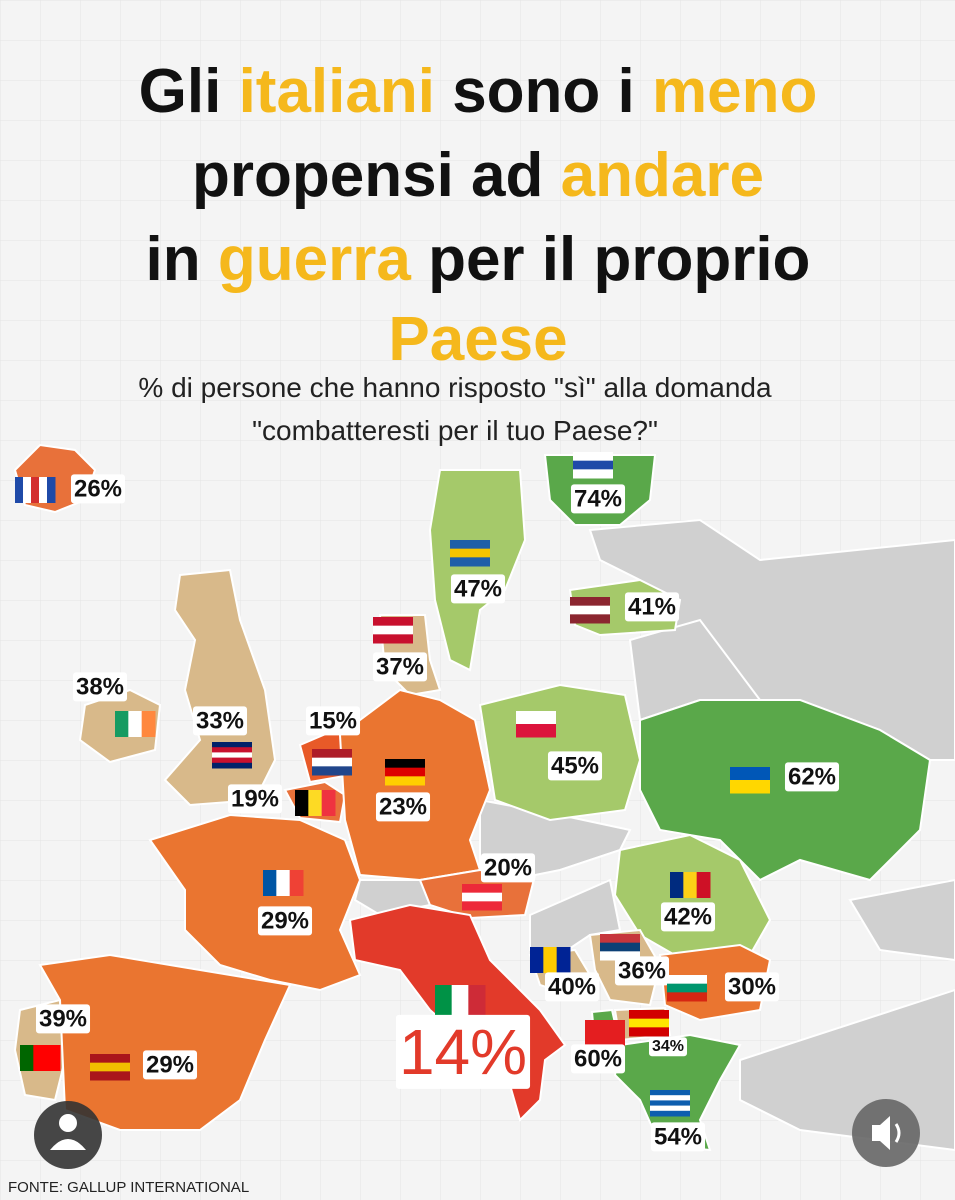 This screenshot has width=955, height=1200. I want to click on country-label: 37%, so click(400, 666).